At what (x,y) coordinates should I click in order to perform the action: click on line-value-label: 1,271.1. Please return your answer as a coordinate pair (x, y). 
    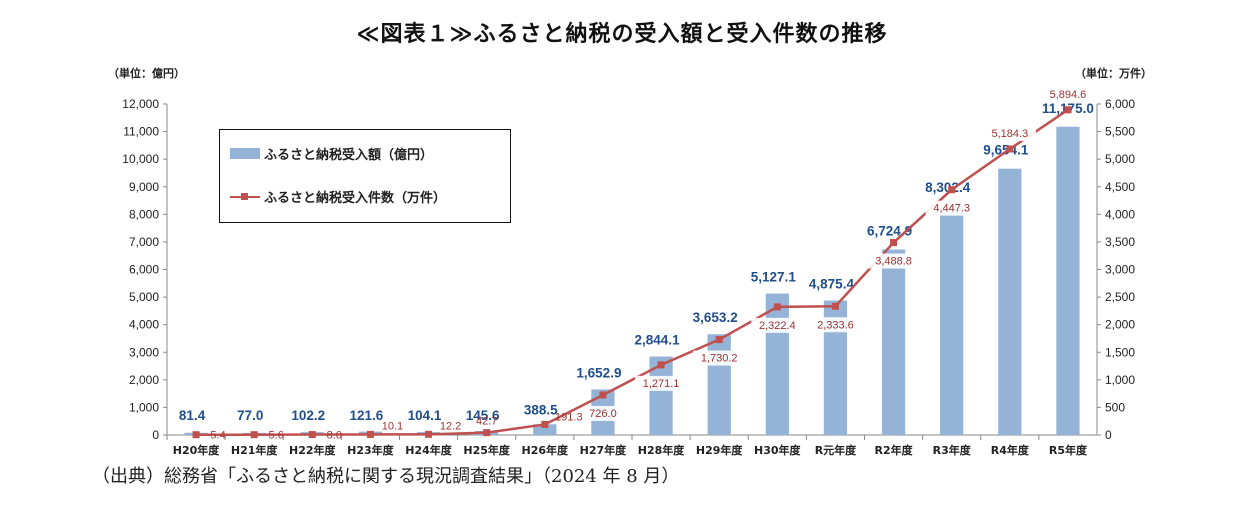
    Looking at the image, I should click on (661, 384).